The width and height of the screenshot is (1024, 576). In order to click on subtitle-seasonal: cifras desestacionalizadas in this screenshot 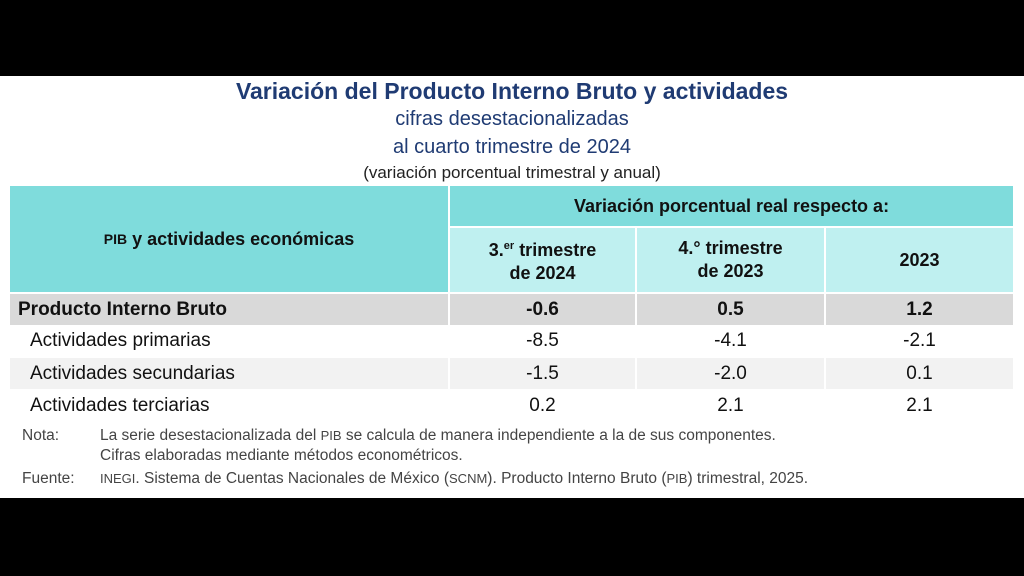, I will do `click(512, 119)`.